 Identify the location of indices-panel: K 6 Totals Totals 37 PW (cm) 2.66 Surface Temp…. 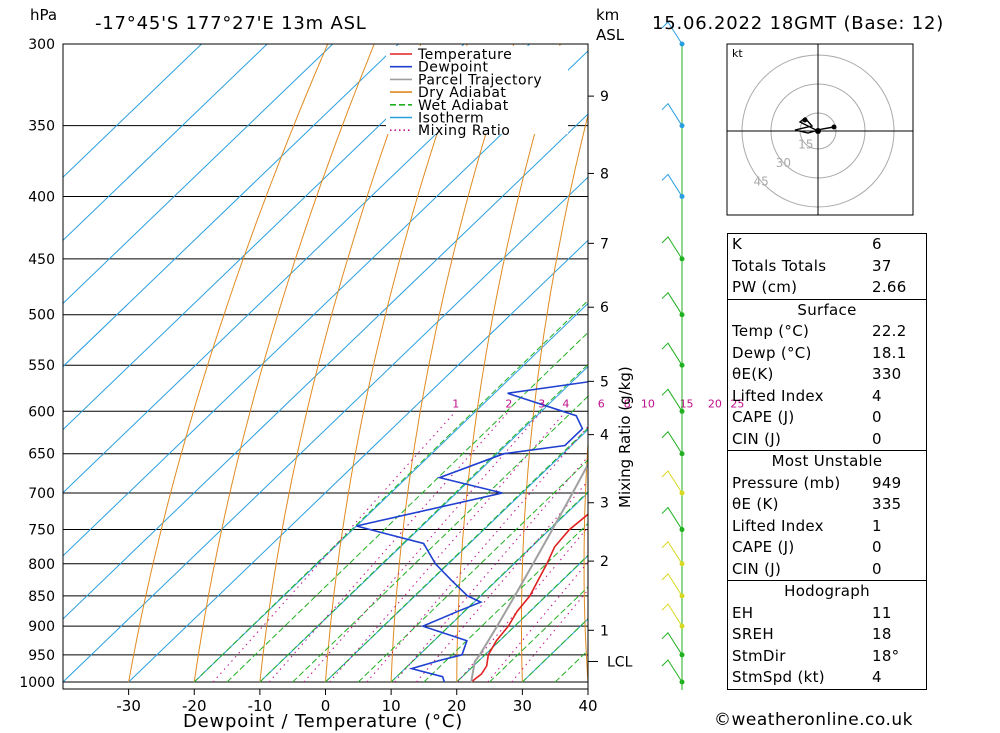
(827, 461).